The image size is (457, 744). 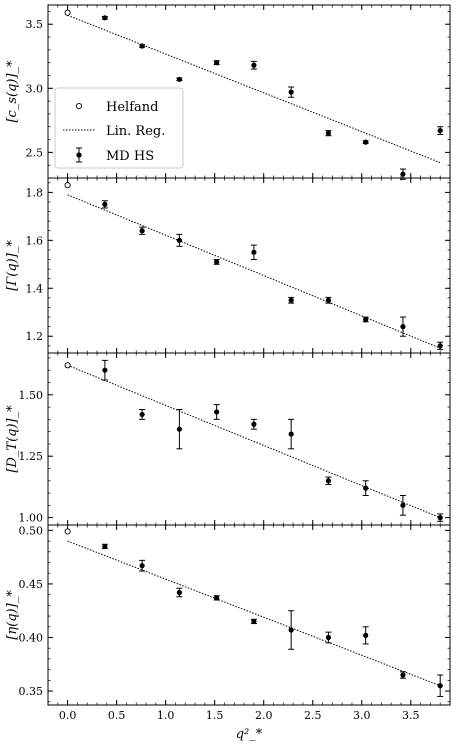 What do you see at coordinates (31, 518) in the screenshot?
I see `y-tick-label: 1.00` at bounding box center [31, 518].